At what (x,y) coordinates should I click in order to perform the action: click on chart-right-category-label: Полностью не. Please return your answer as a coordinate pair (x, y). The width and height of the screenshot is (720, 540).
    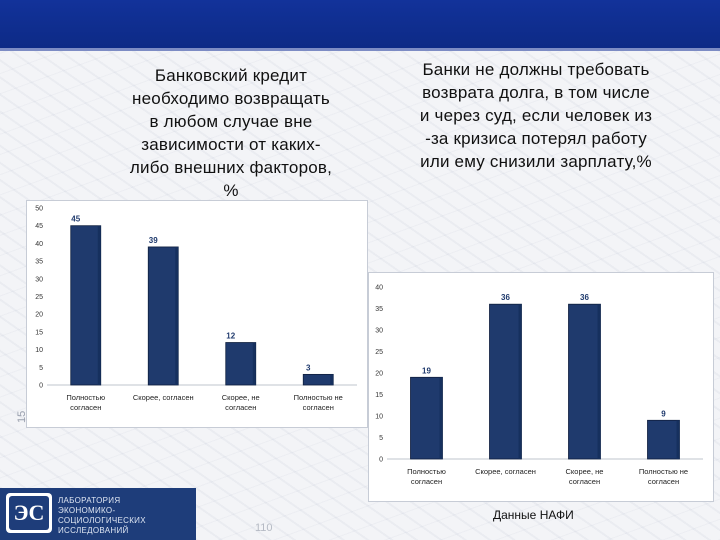
    Looking at the image, I should click on (663, 471).